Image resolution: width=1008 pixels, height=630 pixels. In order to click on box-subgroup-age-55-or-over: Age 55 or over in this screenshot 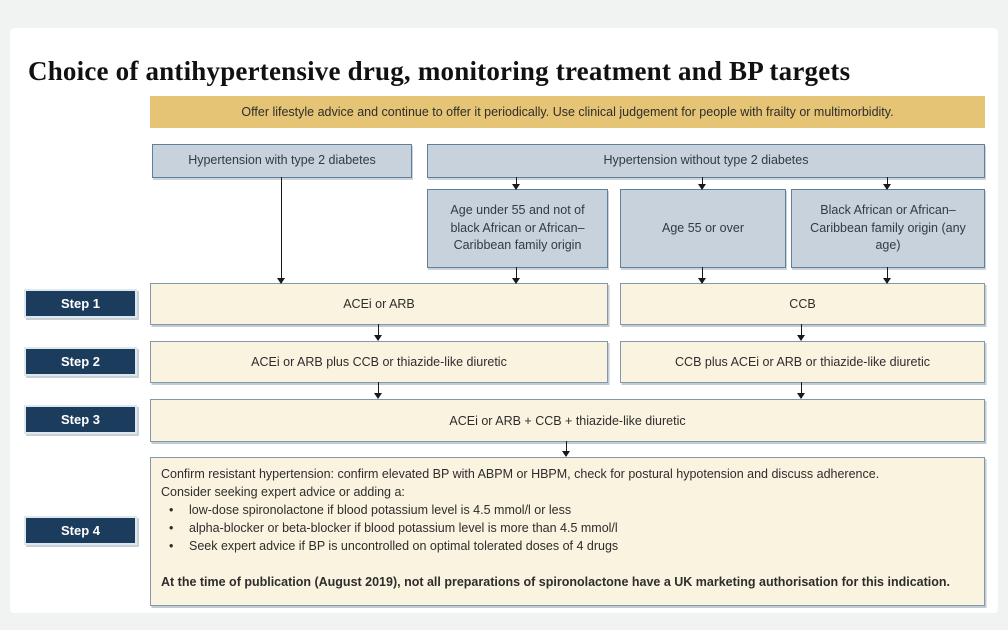, I will do `click(703, 228)`.